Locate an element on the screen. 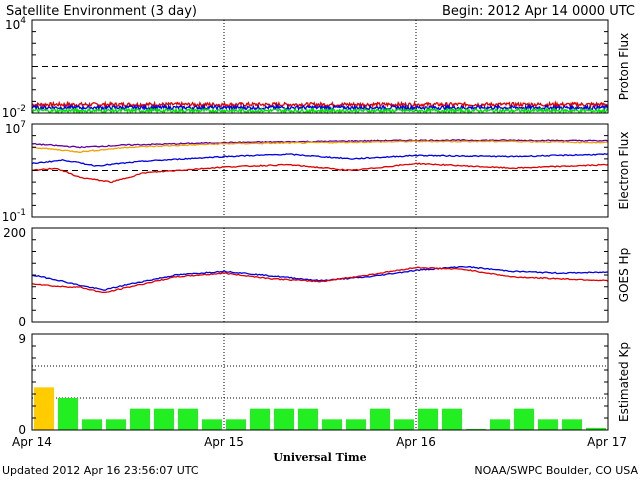  credit: NOAA/SWPC Boulder, CO USA is located at coordinates (556, 470).